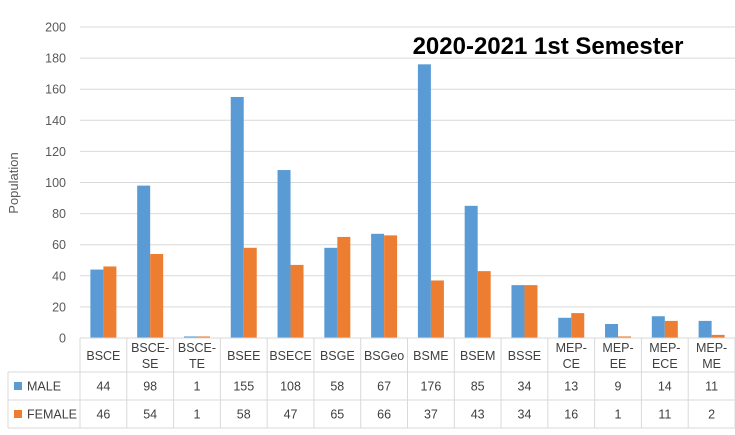 Image resolution: width=735 pixels, height=435 pixels. Describe the element at coordinates (618, 364) in the screenshot. I see `category-label-11-line1: EE` at that location.